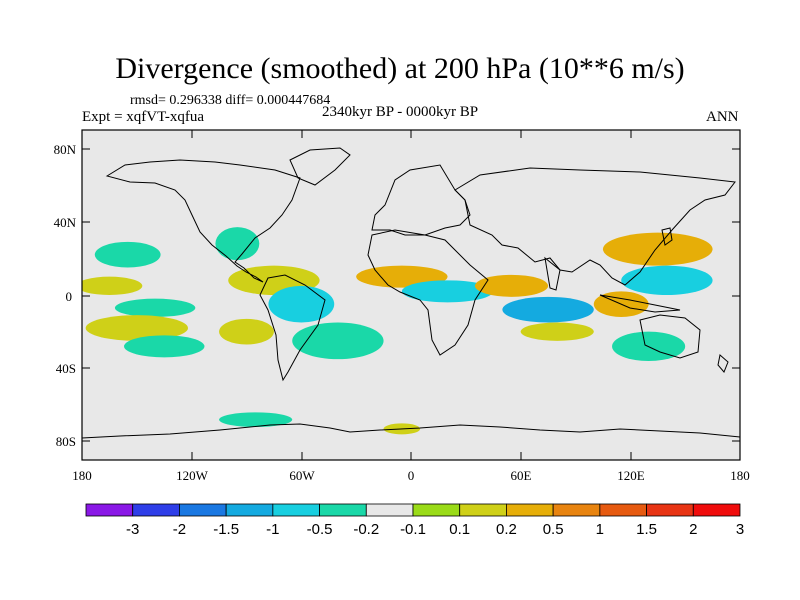  What do you see at coordinates (631, 475) in the screenshot?
I see `lon-label-120e: 120E` at bounding box center [631, 475].